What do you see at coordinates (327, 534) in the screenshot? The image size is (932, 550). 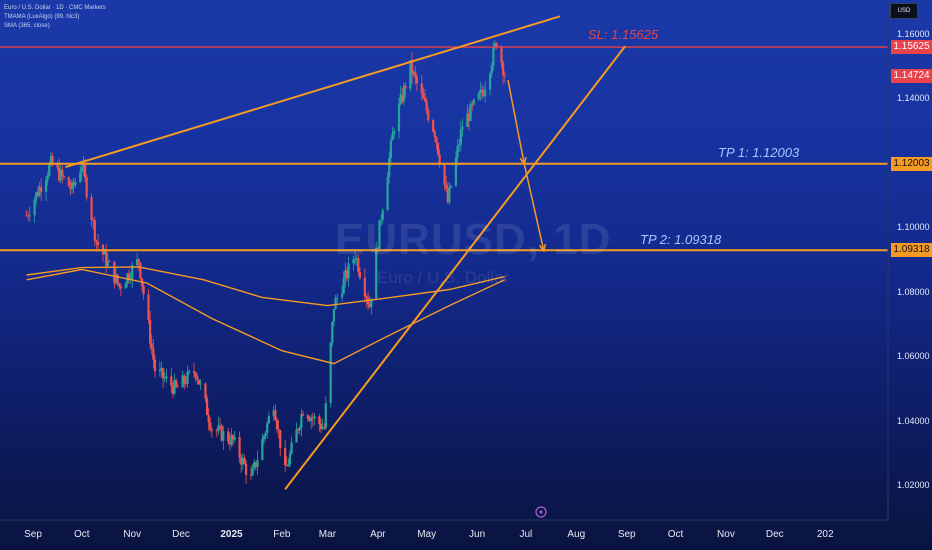 I see `time-tick: Mar` at bounding box center [327, 534].